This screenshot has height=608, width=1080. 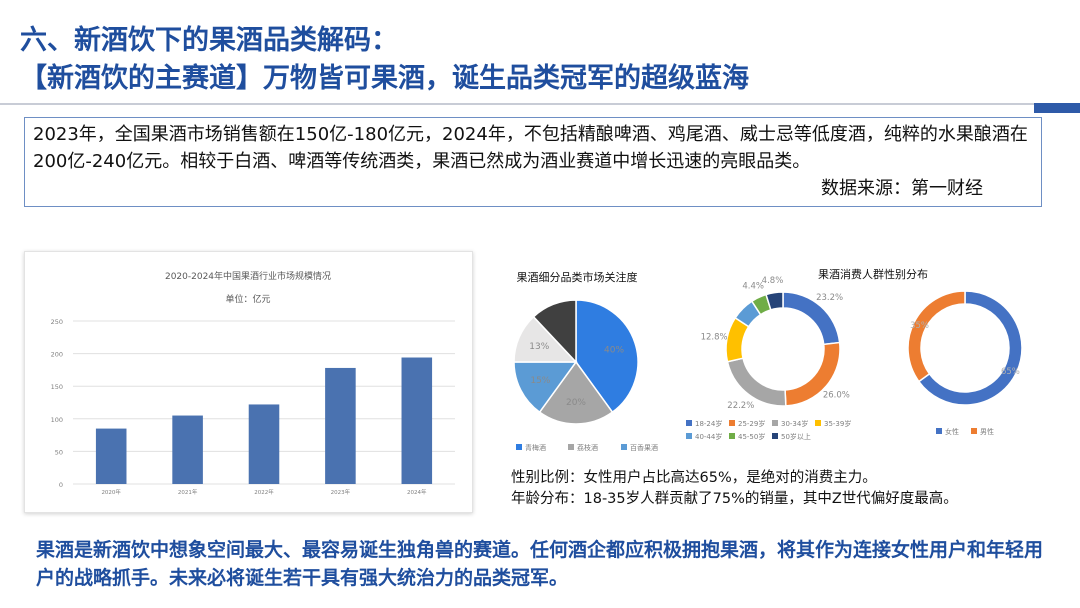 What do you see at coordinates (341, 492) in the screenshot?
I see `bar-x-label: 2023年` at bounding box center [341, 492].